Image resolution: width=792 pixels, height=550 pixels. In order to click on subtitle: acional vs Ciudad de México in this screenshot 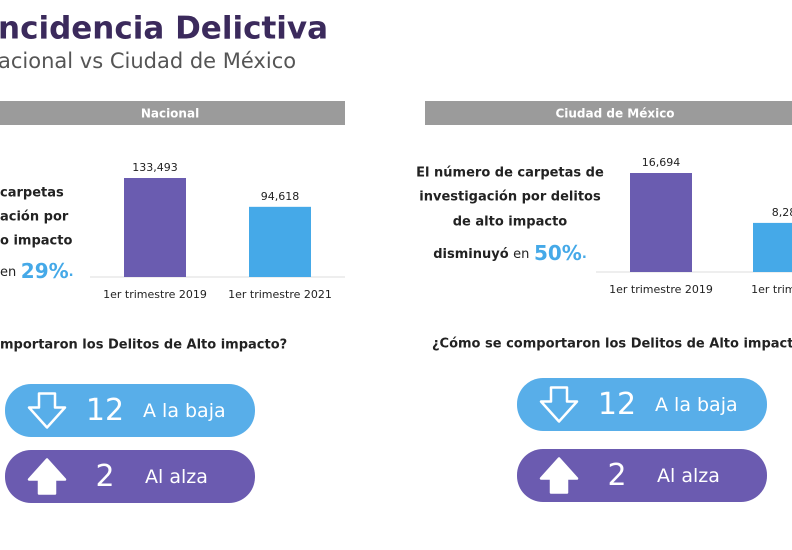, I will do `click(148, 61)`.